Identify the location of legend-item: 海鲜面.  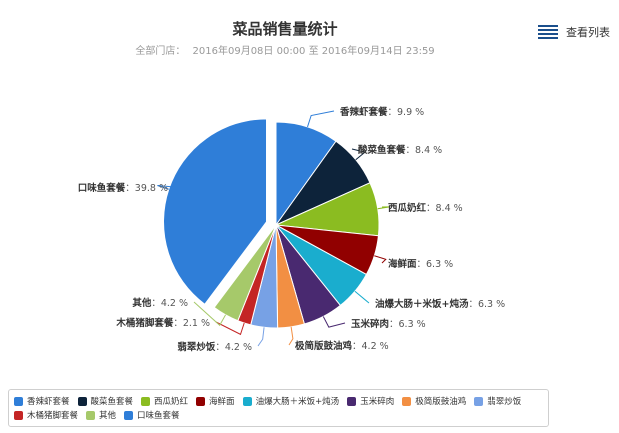
(215, 401).